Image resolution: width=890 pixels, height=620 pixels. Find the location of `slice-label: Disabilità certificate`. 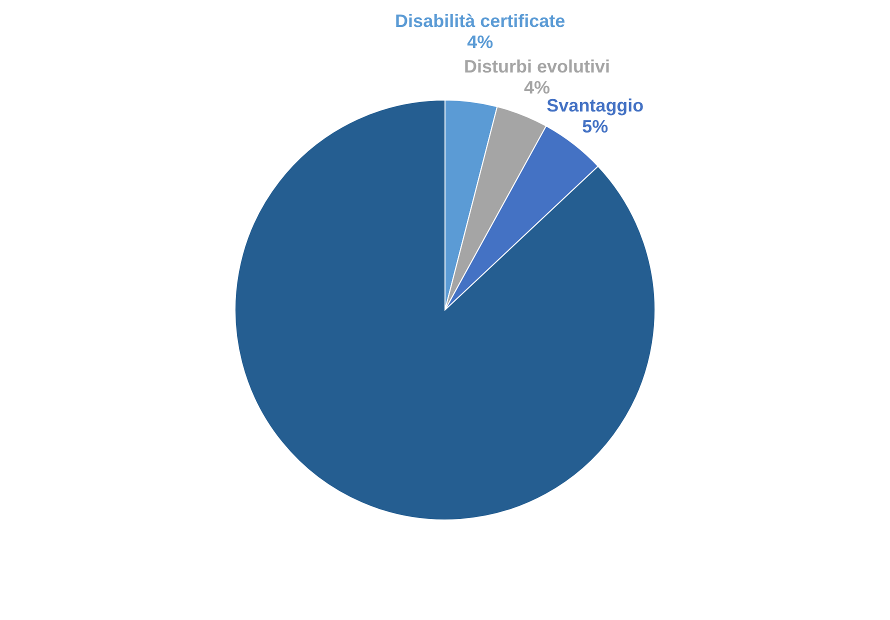

slice-label: Disabilità certificate is located at coordinates (480, 21).